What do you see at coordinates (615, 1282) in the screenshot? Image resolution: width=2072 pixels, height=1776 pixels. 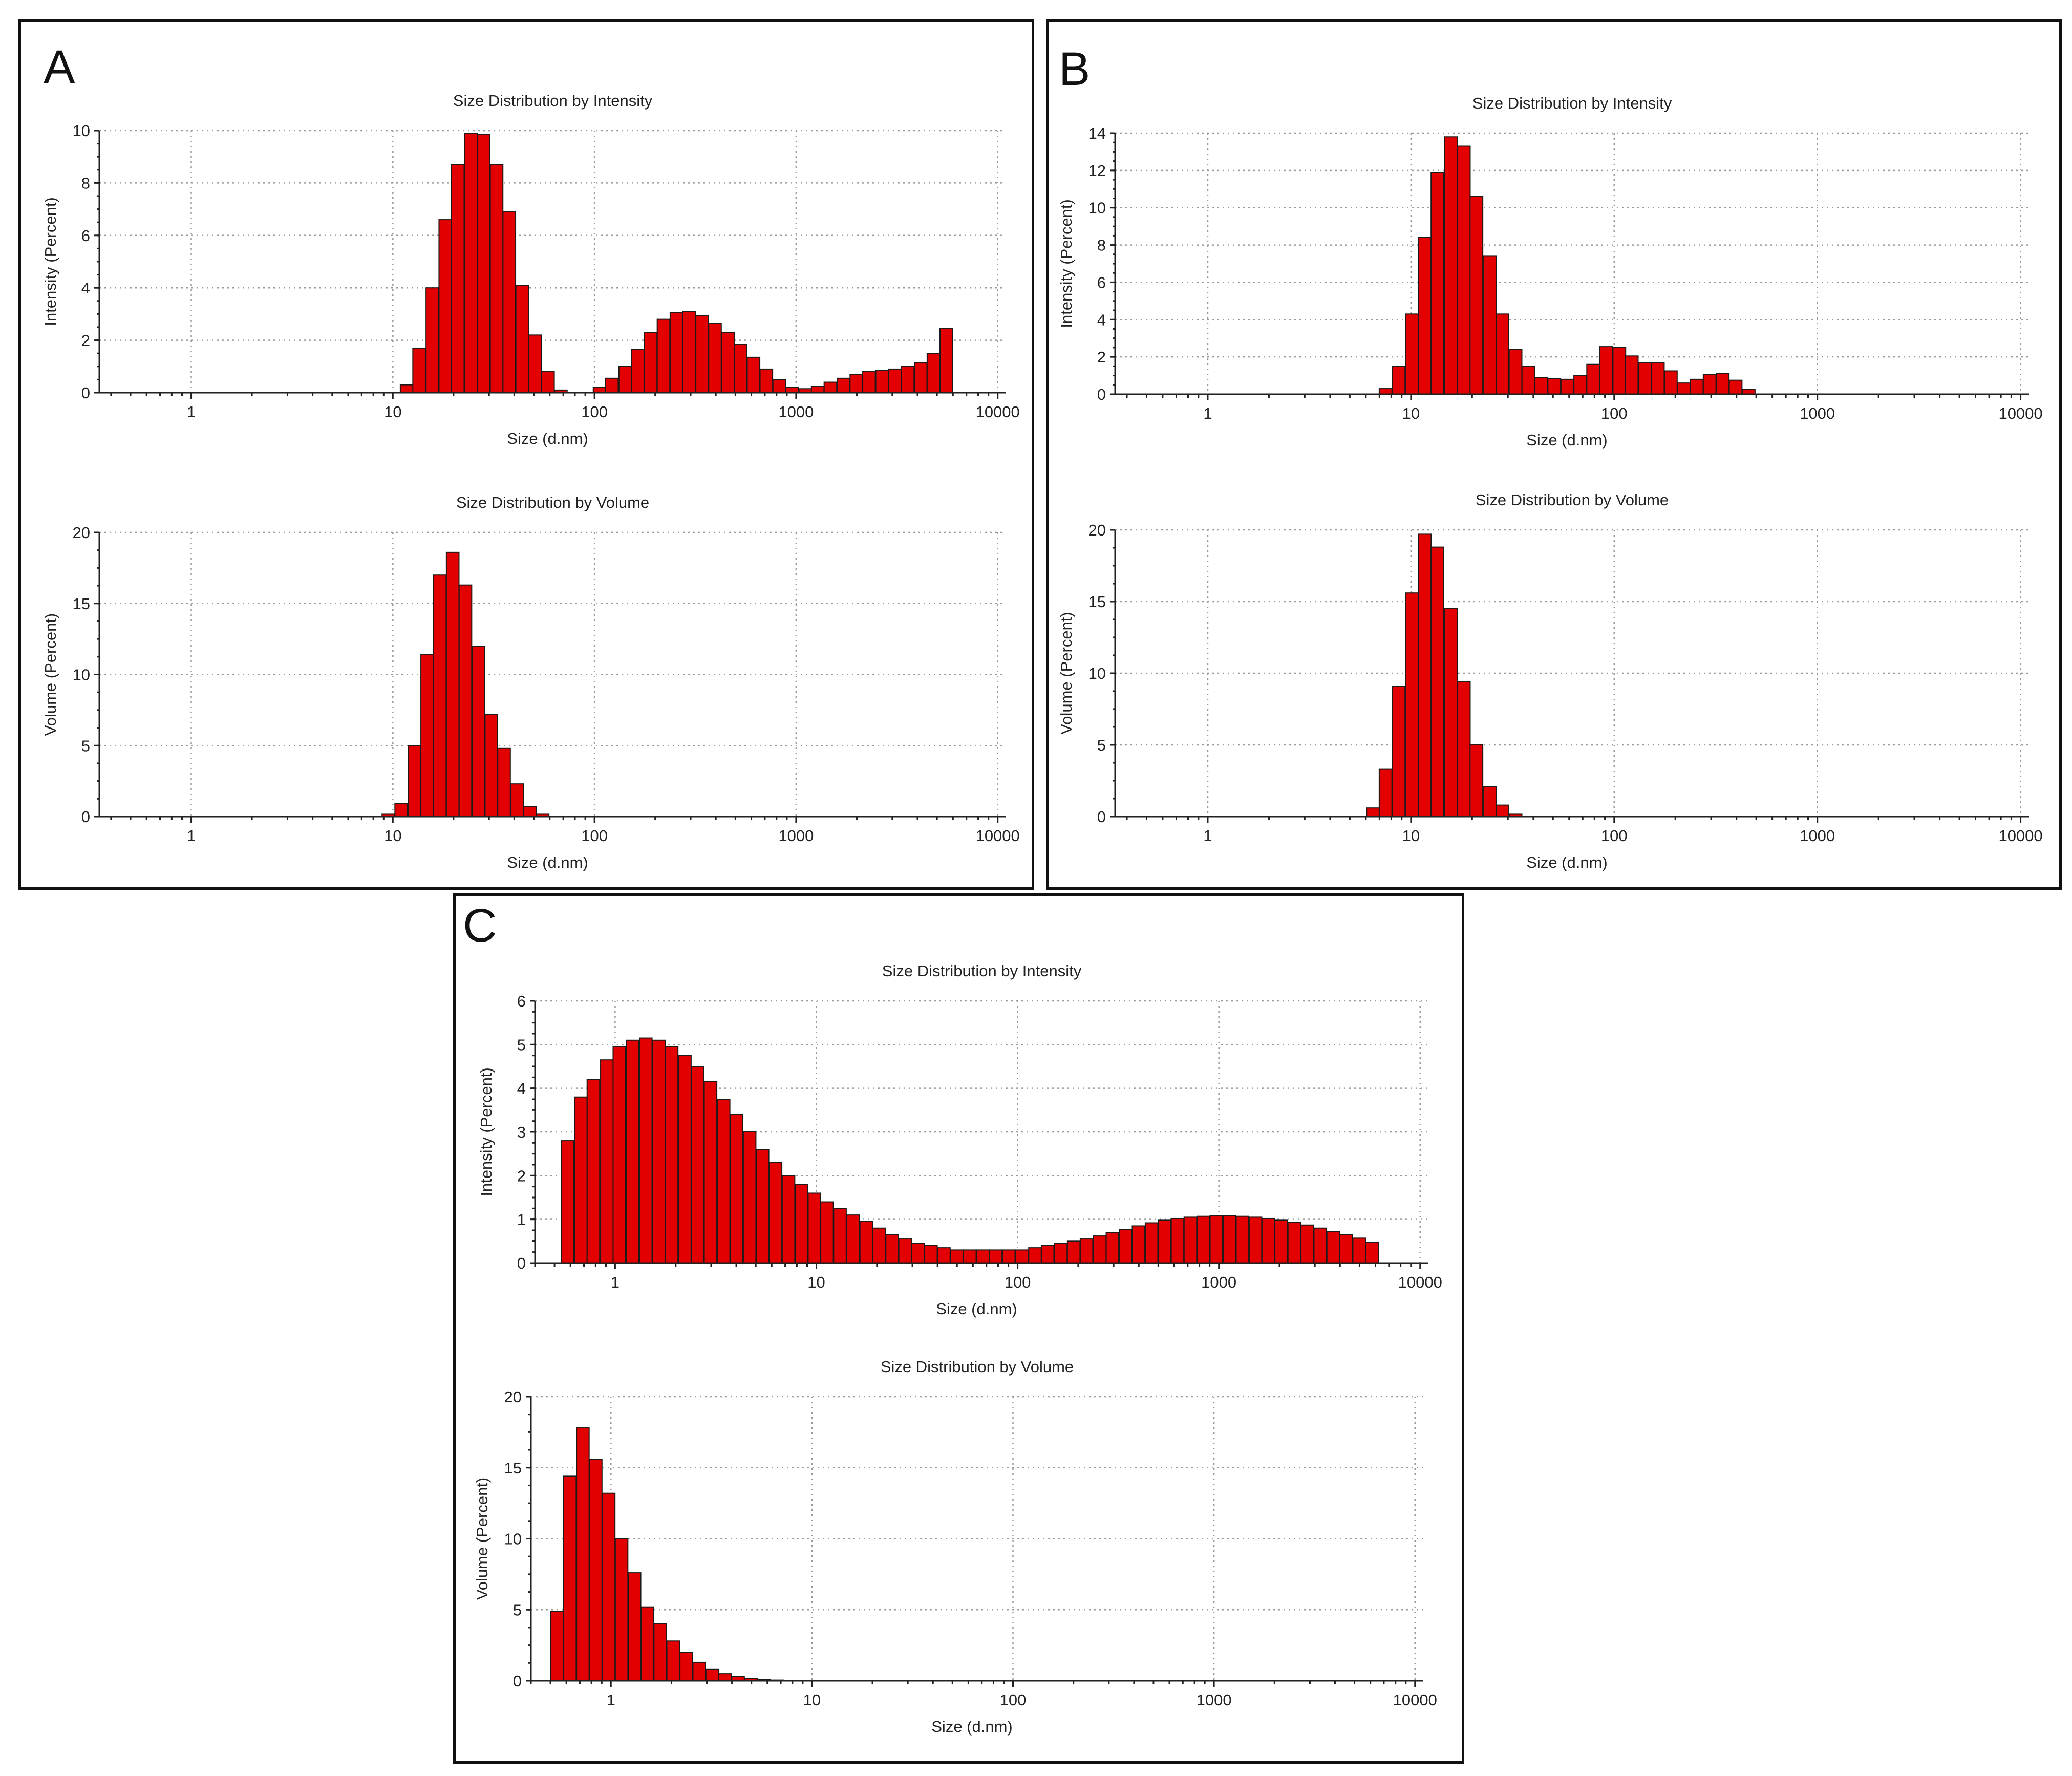 I see `x-tick-label: 1` at bounding box center [615, 1282].